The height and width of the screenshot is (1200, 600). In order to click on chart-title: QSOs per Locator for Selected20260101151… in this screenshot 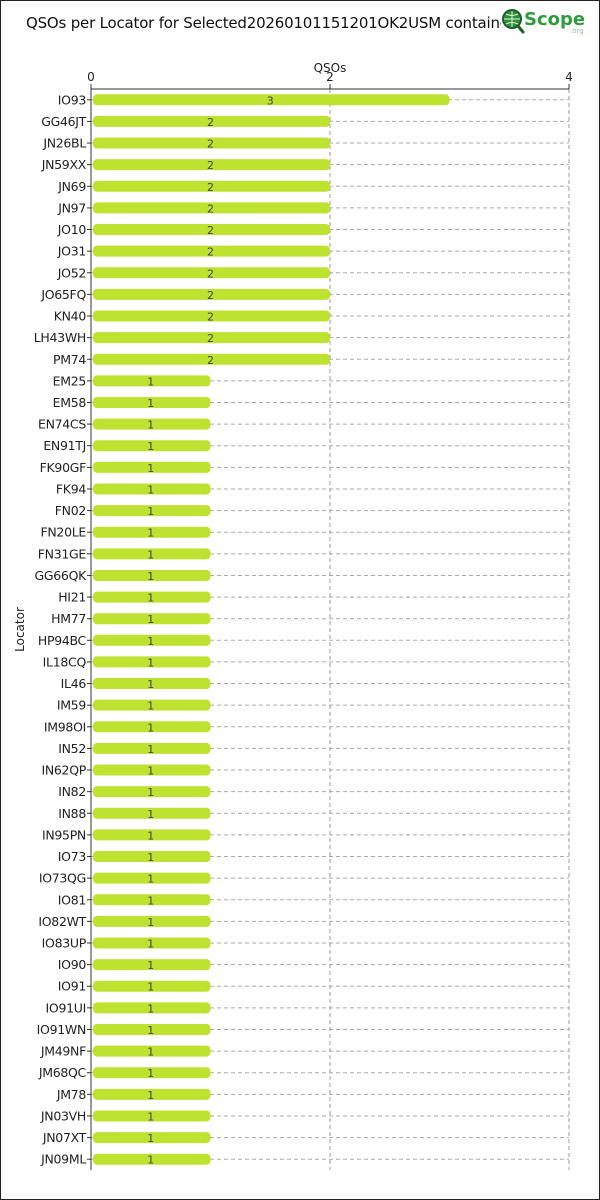, I will do `click(263, 23)`.